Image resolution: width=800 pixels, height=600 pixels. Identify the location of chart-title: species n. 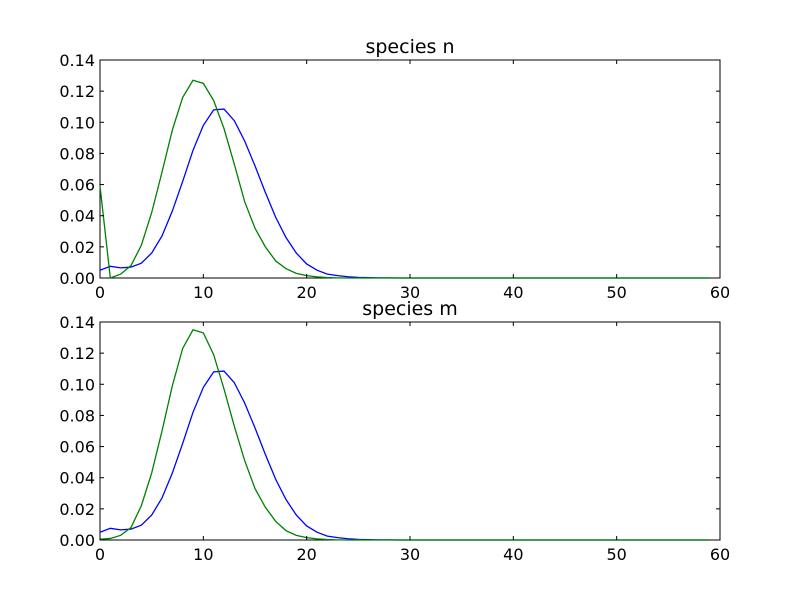
(409, 47).